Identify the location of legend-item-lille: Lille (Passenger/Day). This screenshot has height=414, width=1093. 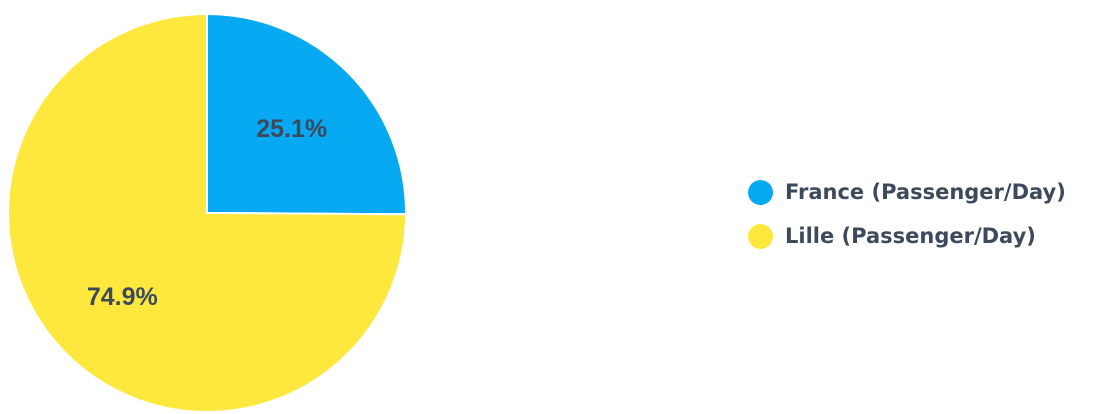
(907, 236).